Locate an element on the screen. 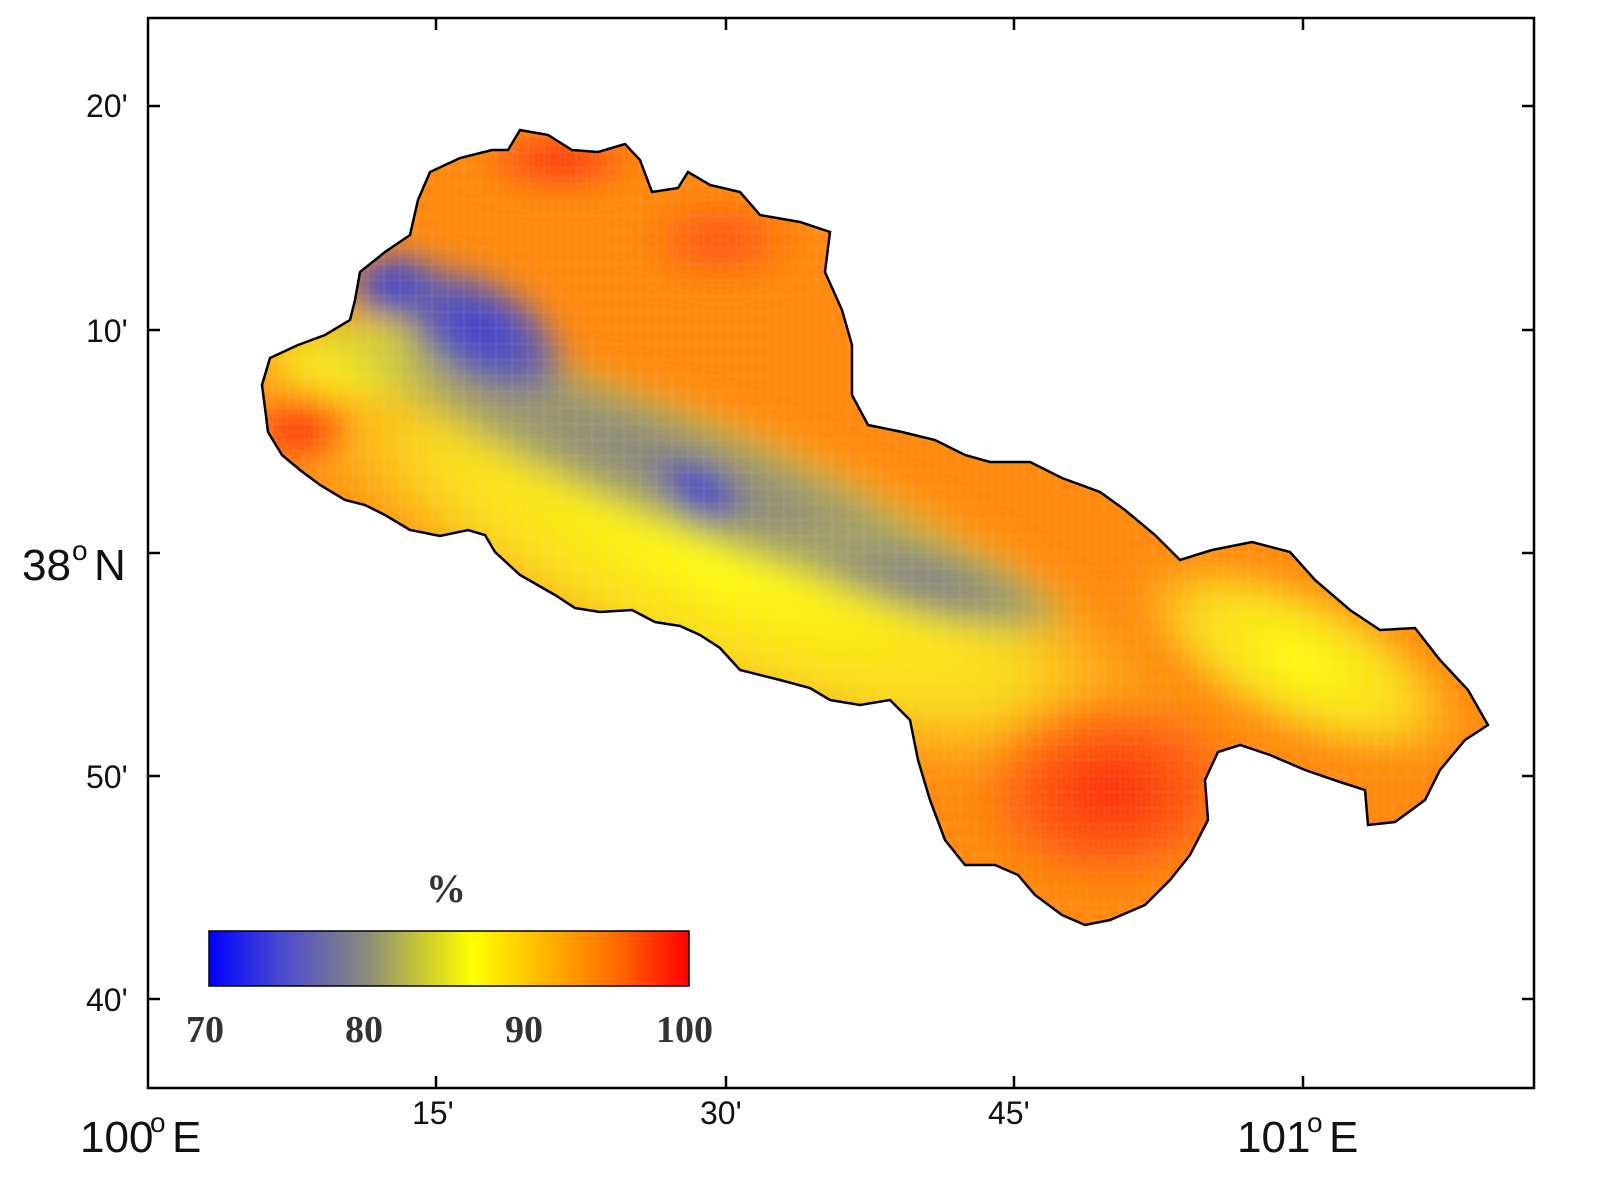 The height and width of the screenshot is (1198, 1599). colorbar-legend: % 70 80 90 100 is located at coordinates (449, 958).